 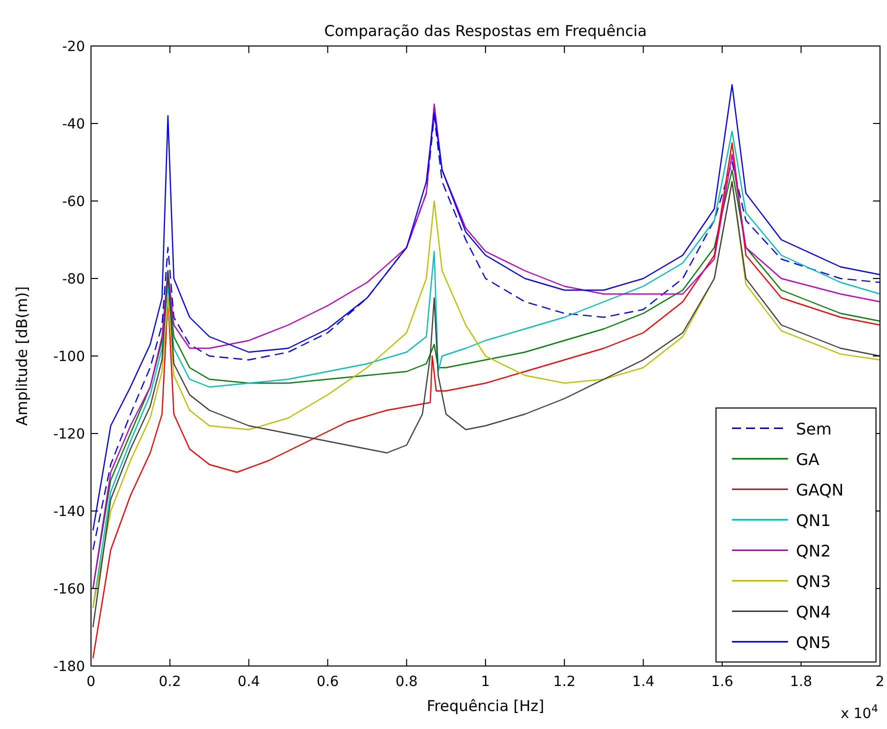 I want to click on x-tick-label: 1.2, so click(x=564, y=682).